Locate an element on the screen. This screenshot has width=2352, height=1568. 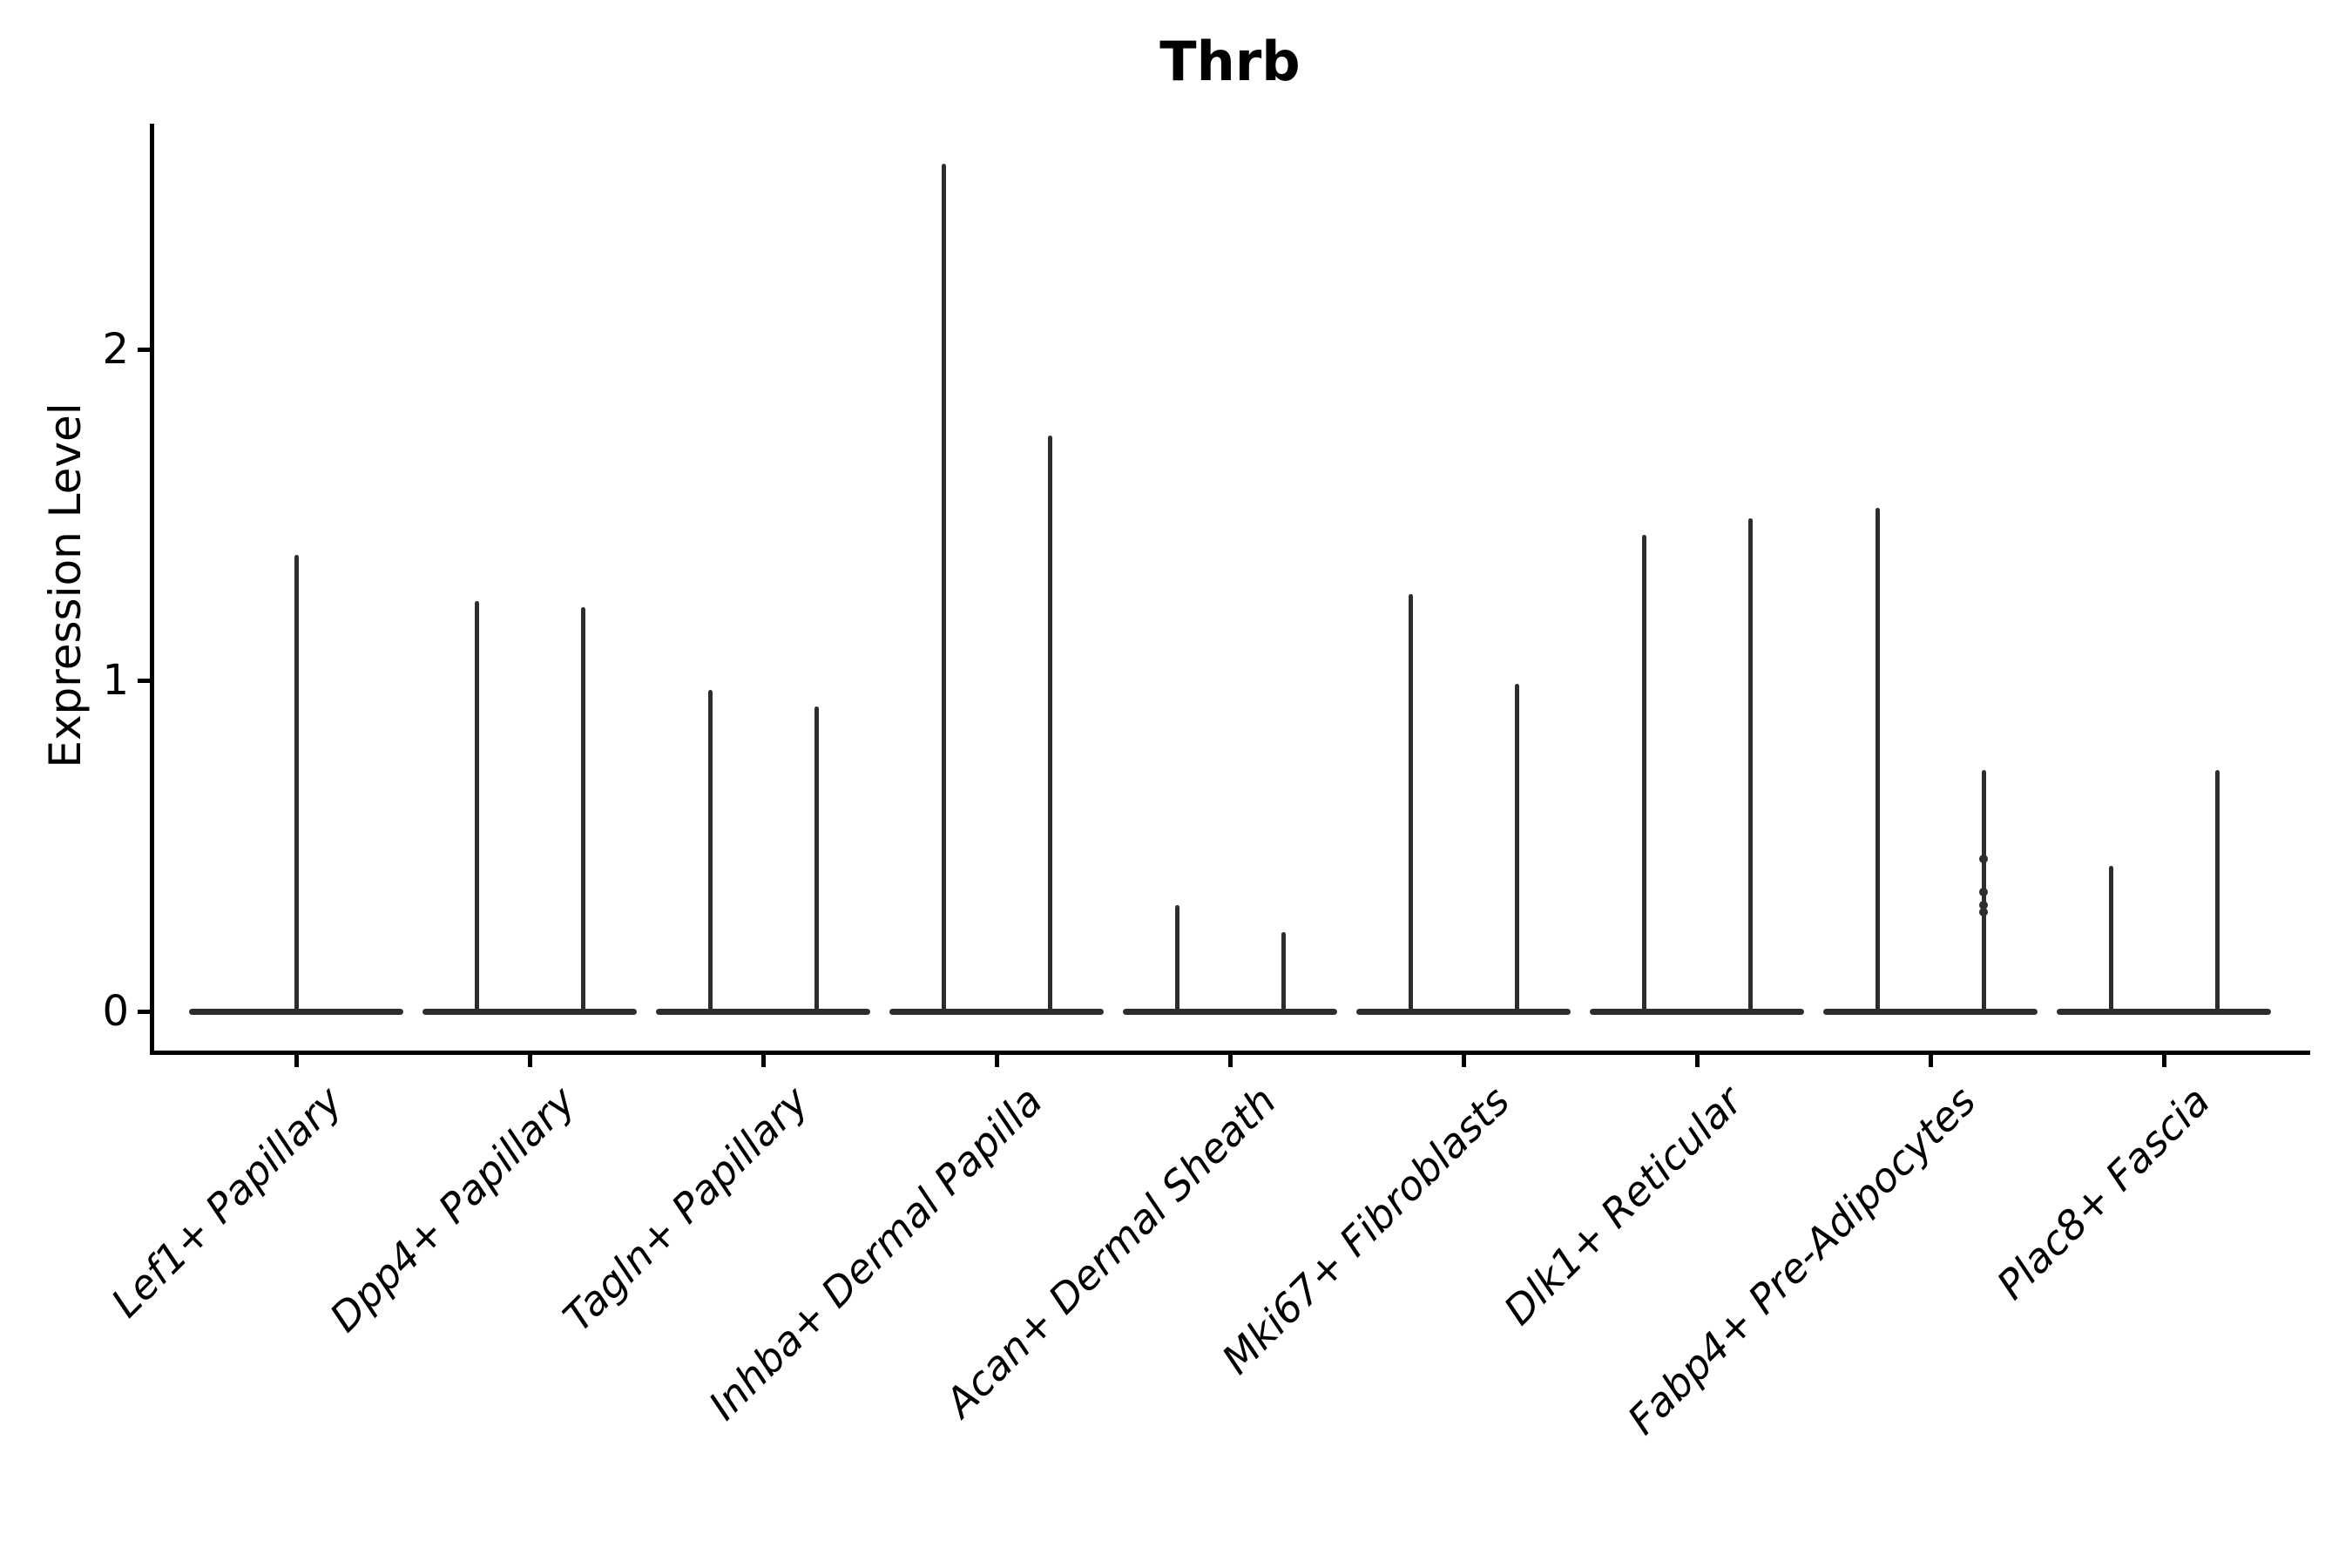
y-axis-label: Expression Level is located at coordinates (66, 585).